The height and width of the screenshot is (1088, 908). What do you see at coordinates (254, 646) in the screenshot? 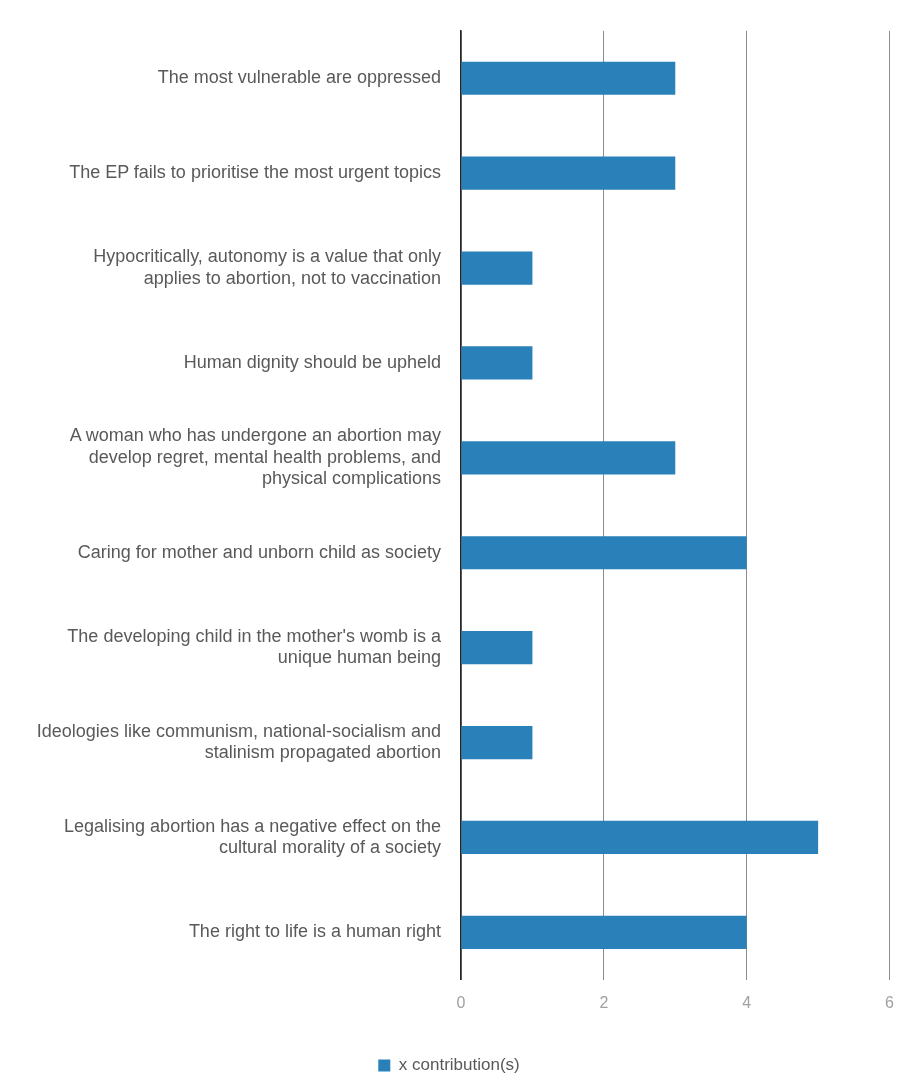
I see `y-tick-label: The developing child in the mother's womb is a unique human being` at bounding box center [254, 646].